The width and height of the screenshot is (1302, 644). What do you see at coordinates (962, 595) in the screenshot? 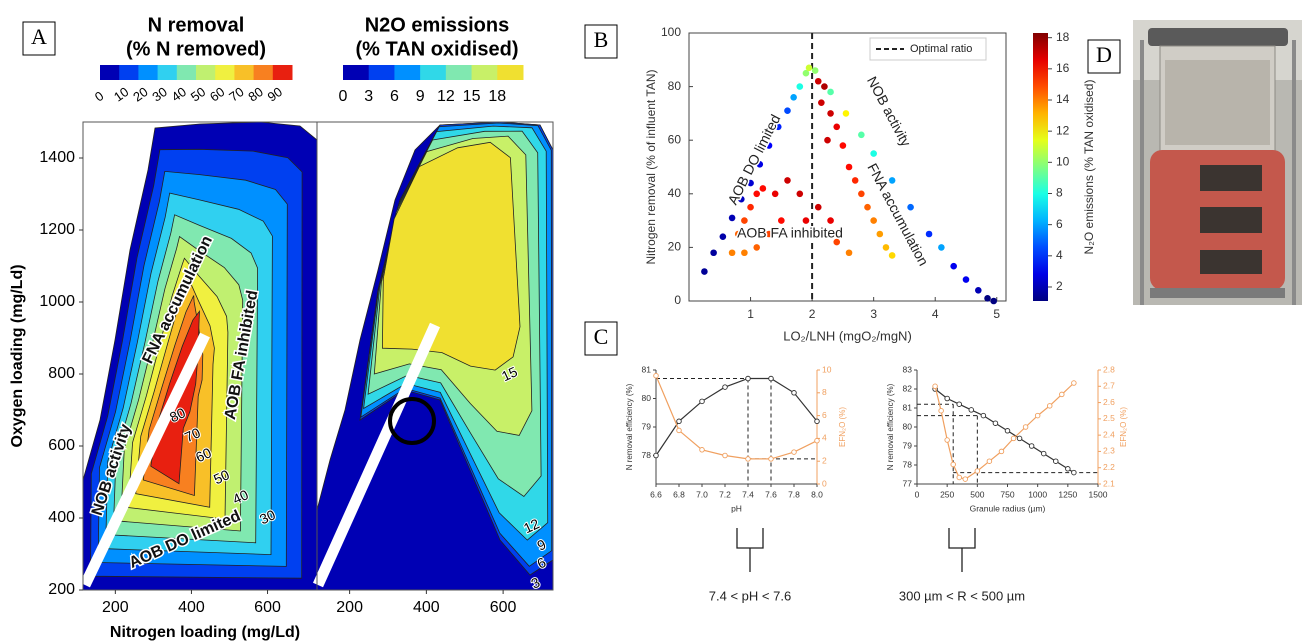
I see `range-annotation: 300 µm < R < 500 µm` at bounding box center [962, 595].